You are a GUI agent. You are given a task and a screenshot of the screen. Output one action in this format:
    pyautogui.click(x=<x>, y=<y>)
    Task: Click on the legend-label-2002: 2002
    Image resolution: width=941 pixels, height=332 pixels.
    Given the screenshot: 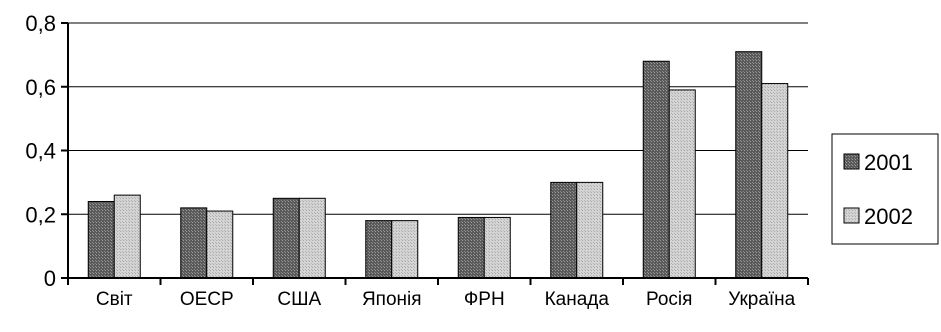 What is the action you would take?
    pyautogui.click(x=888, y=216)
    